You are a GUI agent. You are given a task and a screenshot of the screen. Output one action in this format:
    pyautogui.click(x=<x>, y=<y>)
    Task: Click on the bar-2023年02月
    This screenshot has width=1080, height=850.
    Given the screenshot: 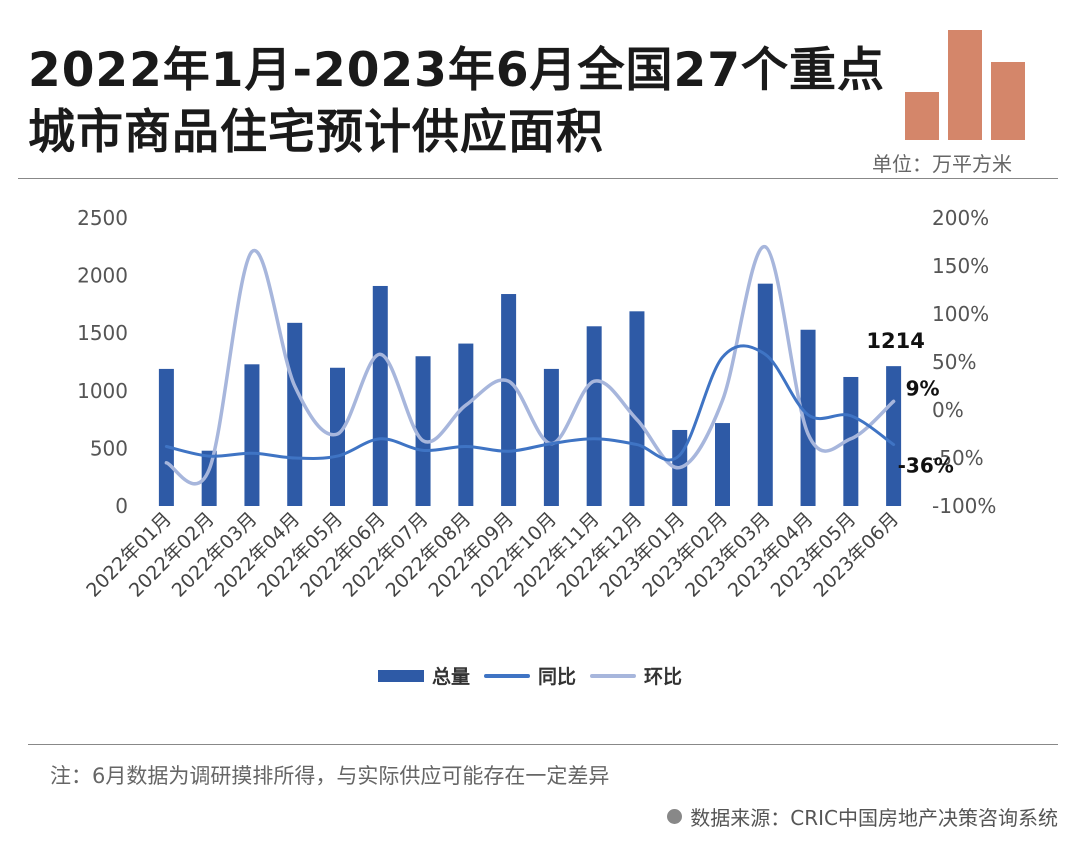 What is the action you would take?
    pyautogui.click(x=722, y=464)
    